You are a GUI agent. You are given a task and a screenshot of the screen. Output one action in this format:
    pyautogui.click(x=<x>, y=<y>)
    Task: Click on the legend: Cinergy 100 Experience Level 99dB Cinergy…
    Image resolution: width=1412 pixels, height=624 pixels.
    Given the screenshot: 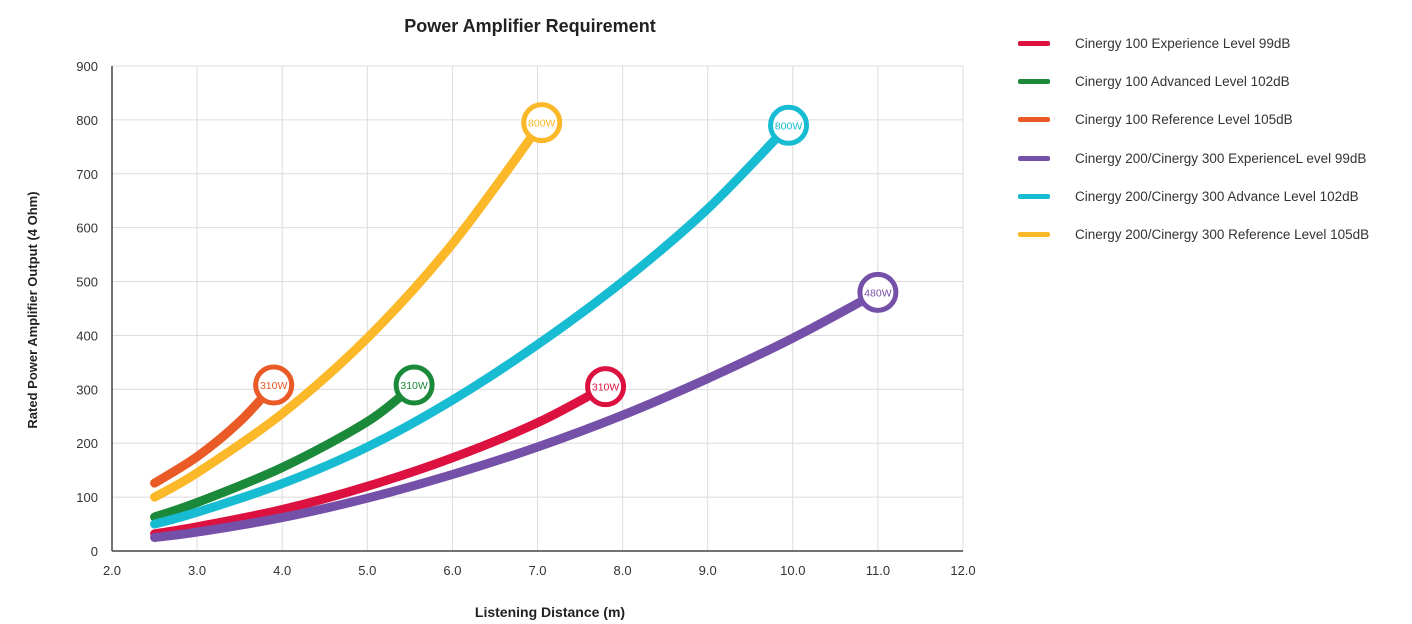 What is the action you would take?
    pyautogui.click(x=1193, y=139)
    